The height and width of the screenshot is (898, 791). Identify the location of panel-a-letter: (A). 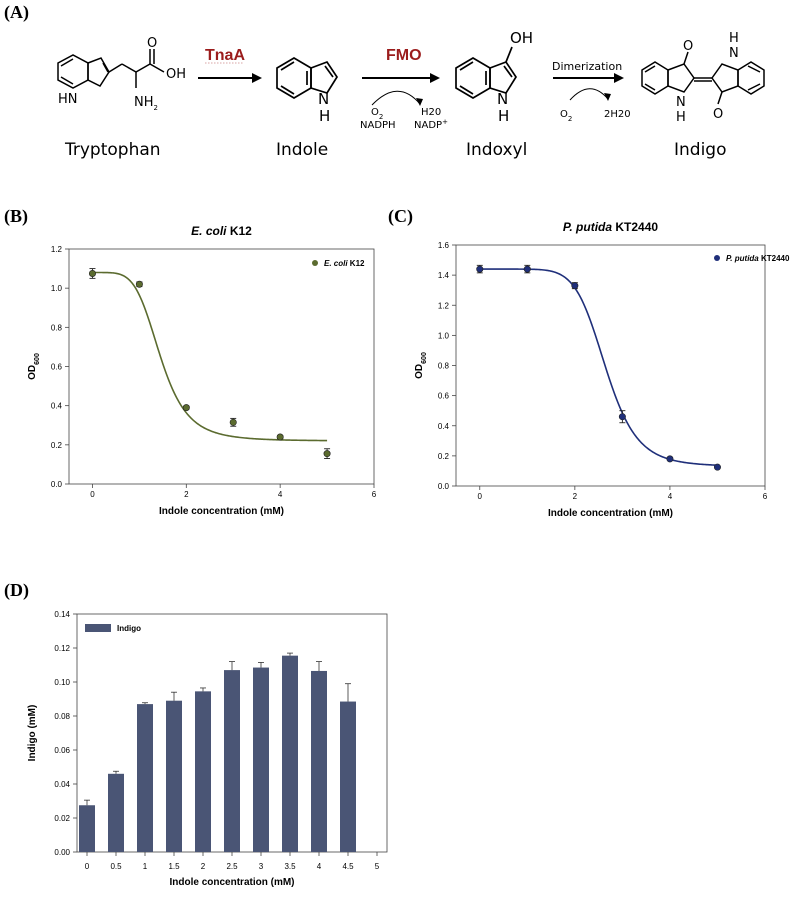
(16, 12).